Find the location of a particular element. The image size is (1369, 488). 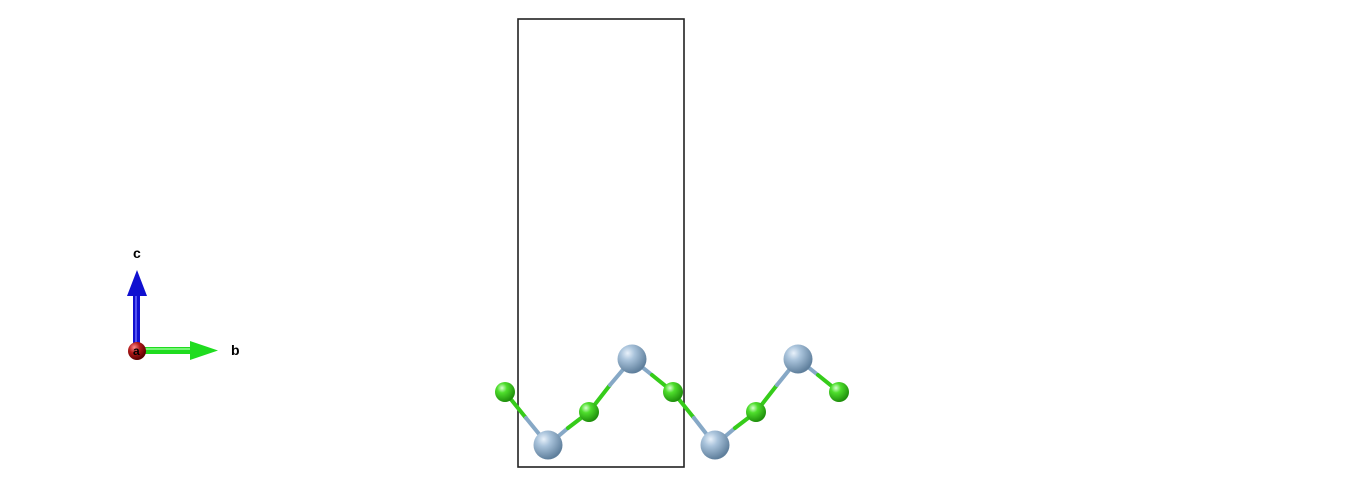

a-axis-dot is located at coordinates (137, 351).